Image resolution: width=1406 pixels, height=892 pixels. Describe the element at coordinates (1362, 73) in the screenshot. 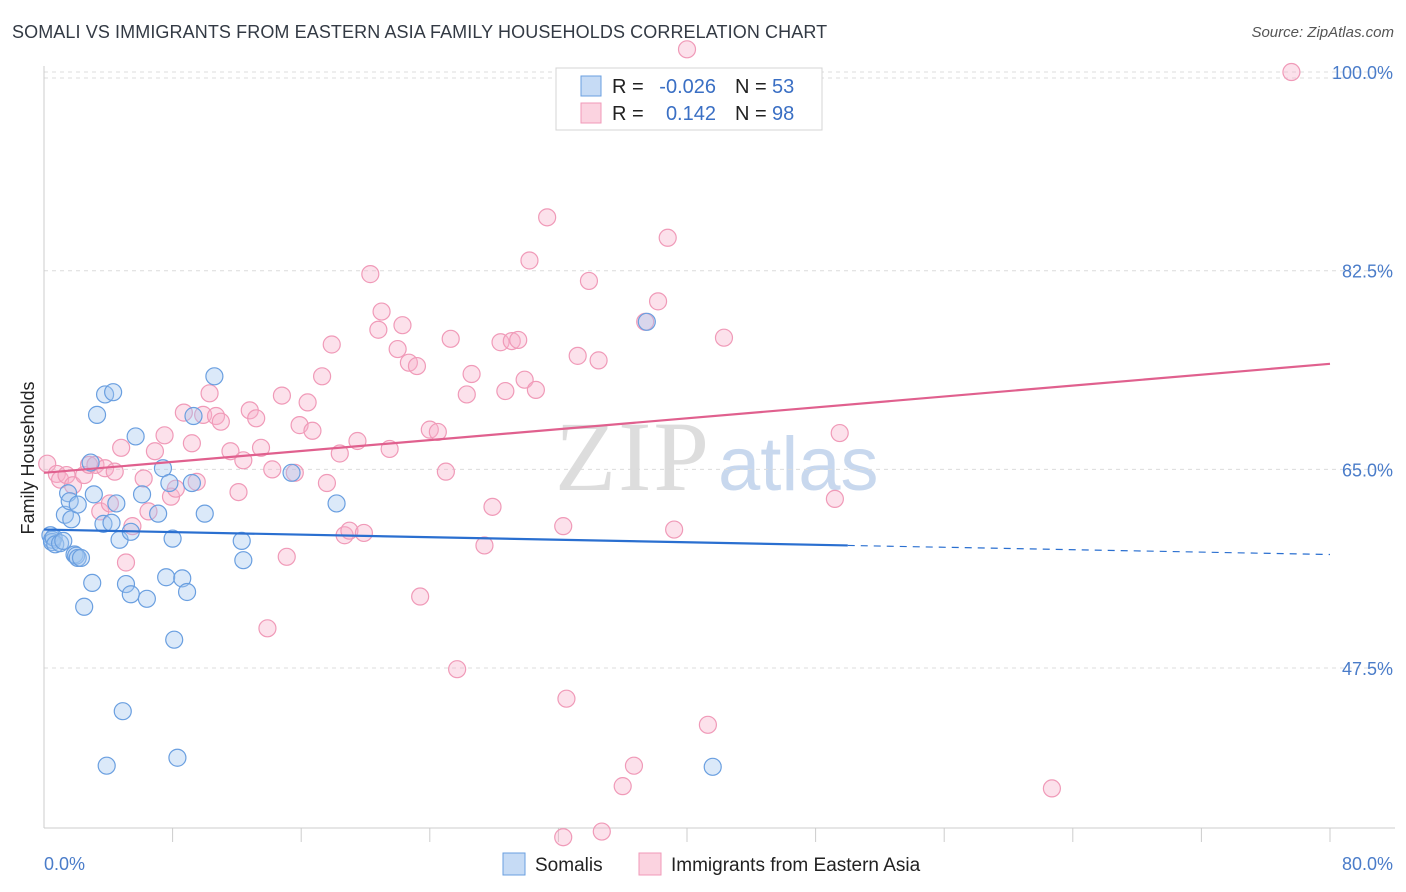

I see `y-tick-label-3: 100.0%` at that location.